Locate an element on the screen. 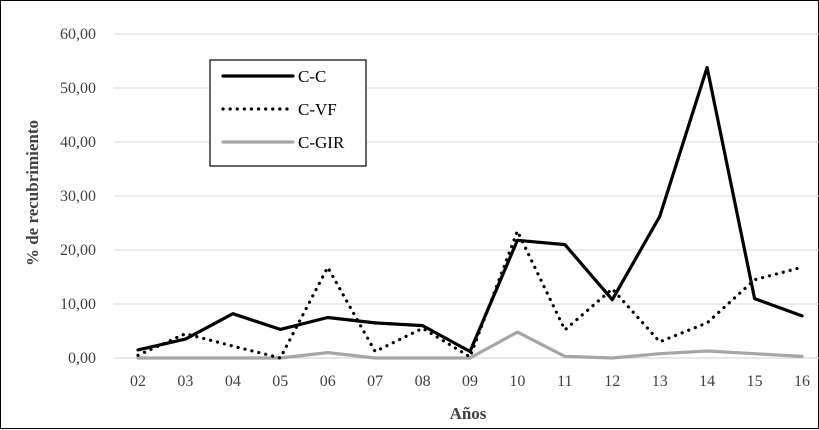  x-tick-label: 14 is located at coordinates (707, 381).